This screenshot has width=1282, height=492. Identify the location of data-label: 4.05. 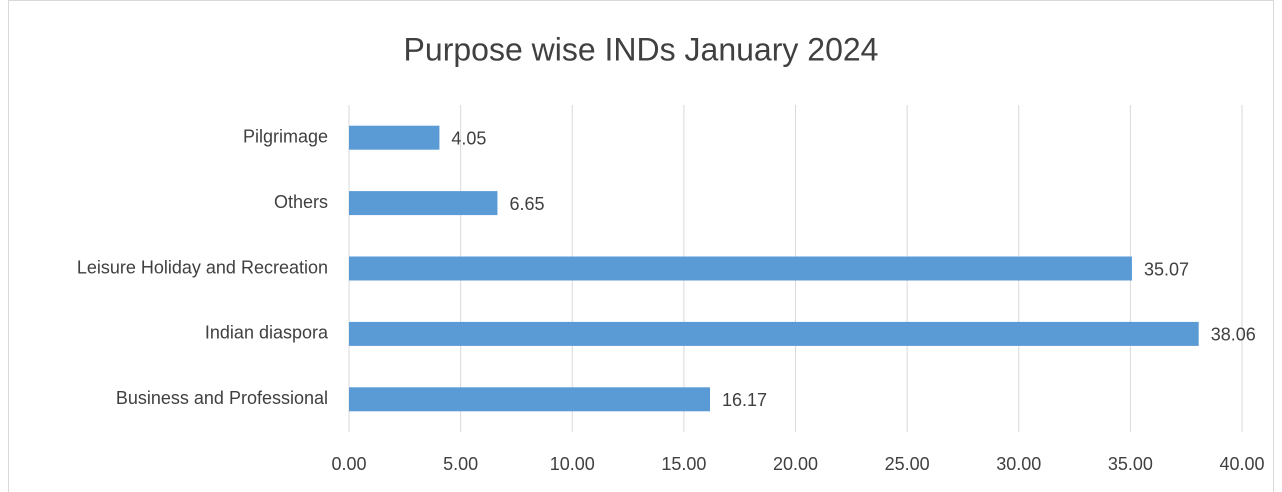
(468, 138).